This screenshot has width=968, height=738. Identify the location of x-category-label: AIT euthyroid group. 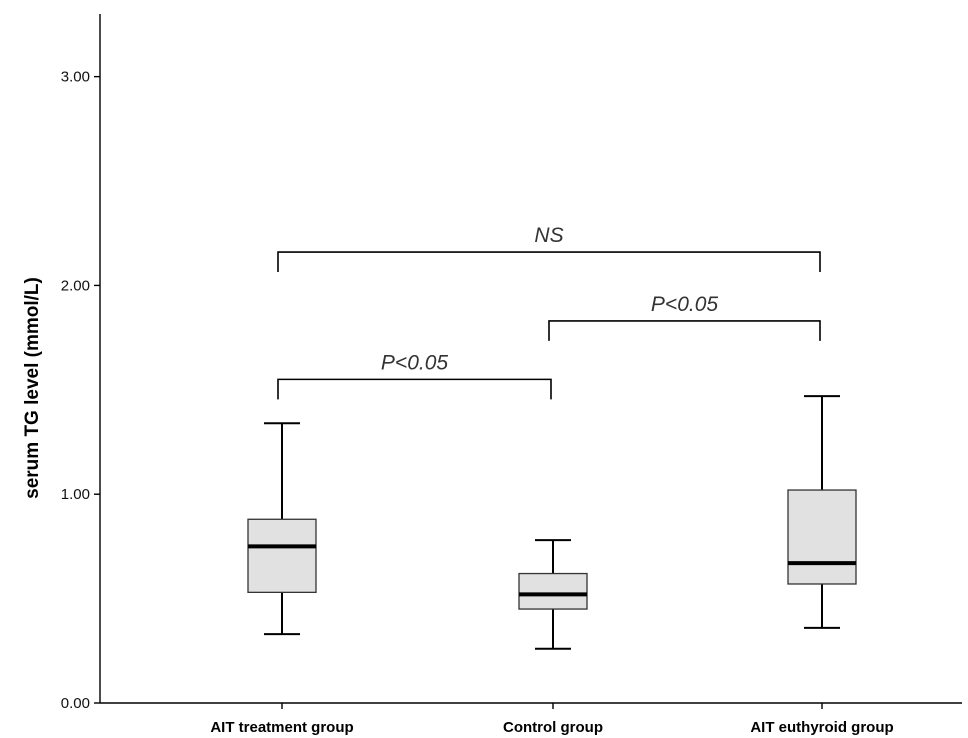
(821, 727).